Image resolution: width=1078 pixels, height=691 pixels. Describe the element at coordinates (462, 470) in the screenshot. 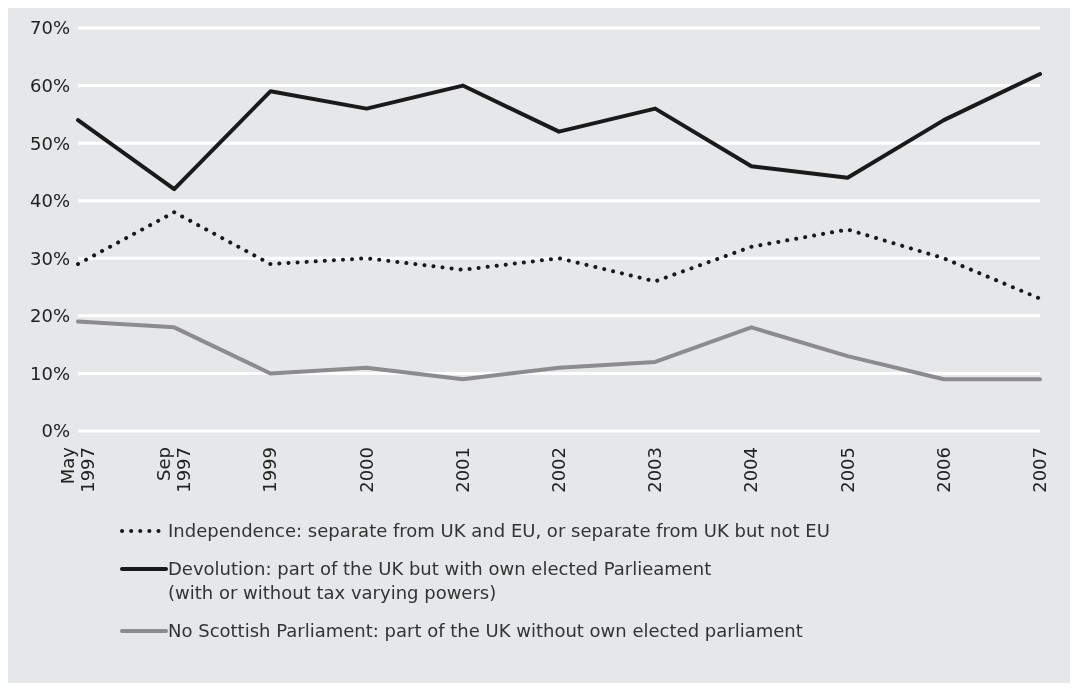

I see `x-tick-label: 2001` at that location.